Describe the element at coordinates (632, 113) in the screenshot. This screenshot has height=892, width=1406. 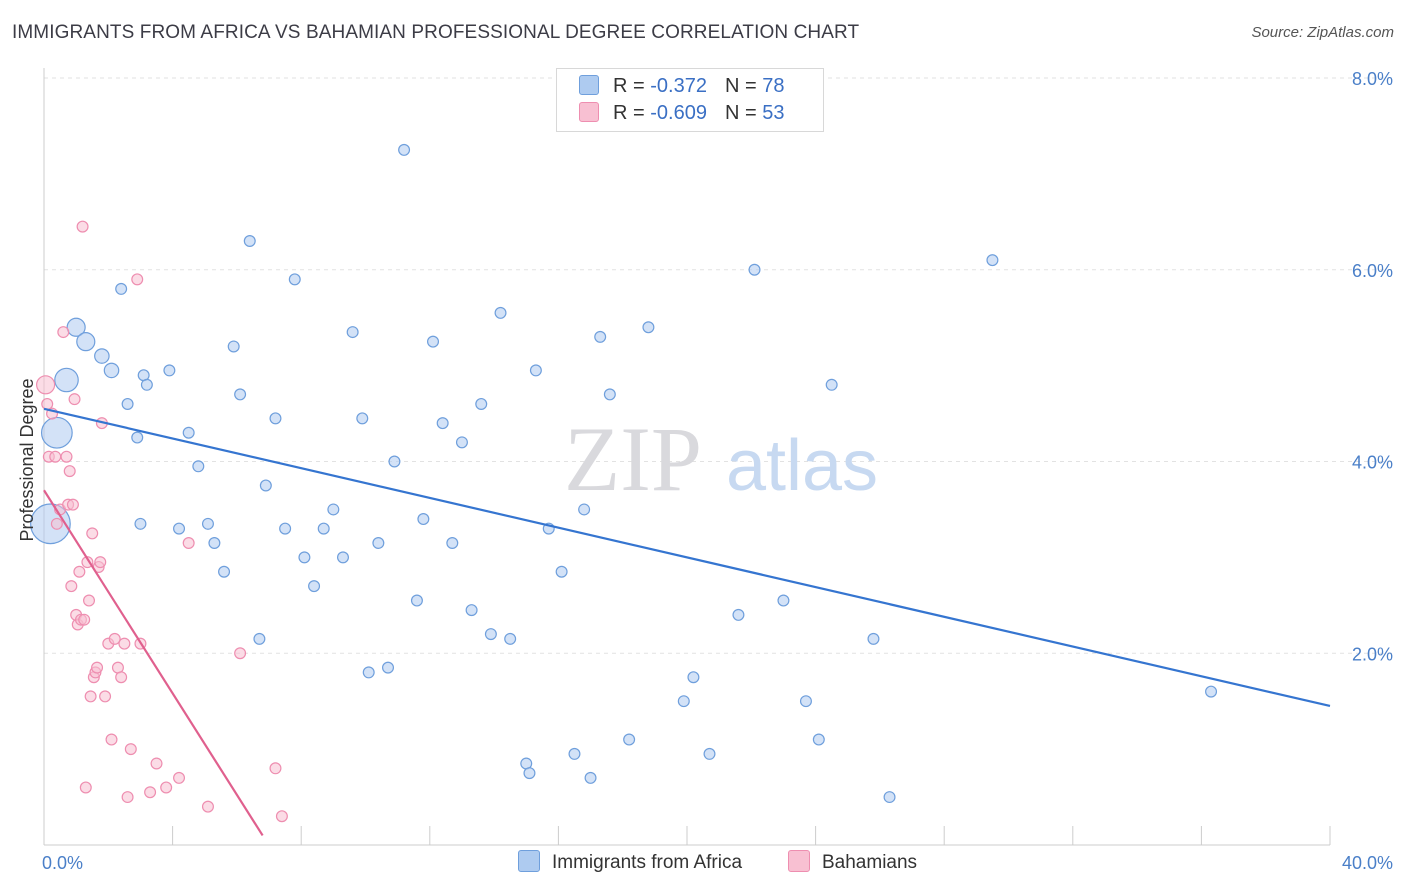
I see `legend-r-label: R =` at that location.